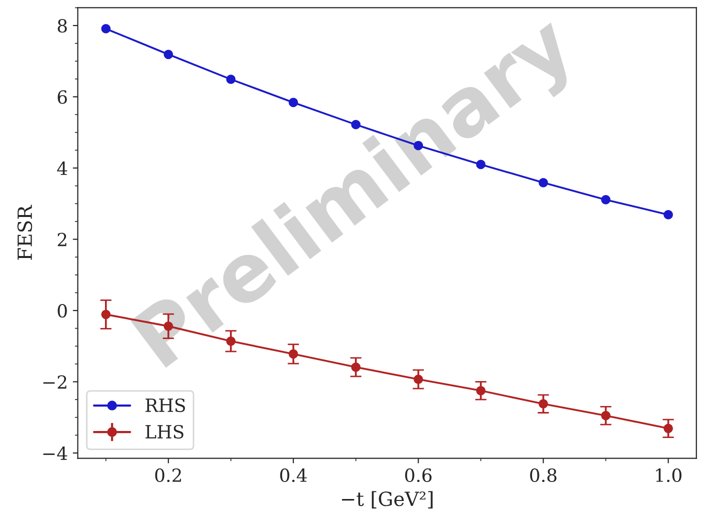  Describe the element at coordinates (62, 25) in the screenshot. I see `y-tick-label: 8` at that location.